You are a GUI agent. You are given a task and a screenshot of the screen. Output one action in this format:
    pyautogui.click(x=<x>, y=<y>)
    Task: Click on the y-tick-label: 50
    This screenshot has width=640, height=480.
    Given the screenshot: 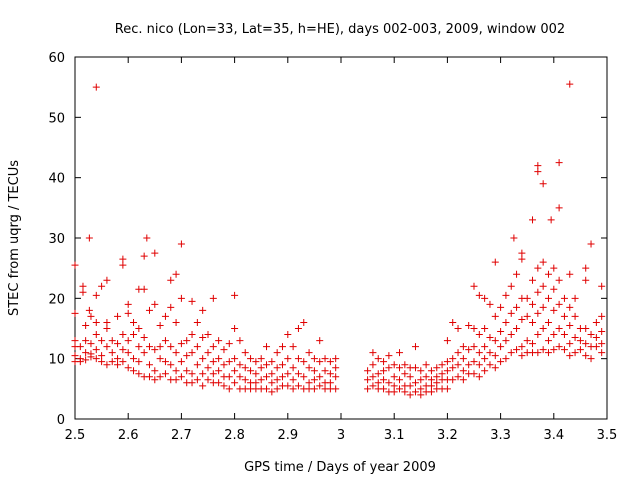 What is the action you would take?
    pyautogui.click(x=56, y=118)
    